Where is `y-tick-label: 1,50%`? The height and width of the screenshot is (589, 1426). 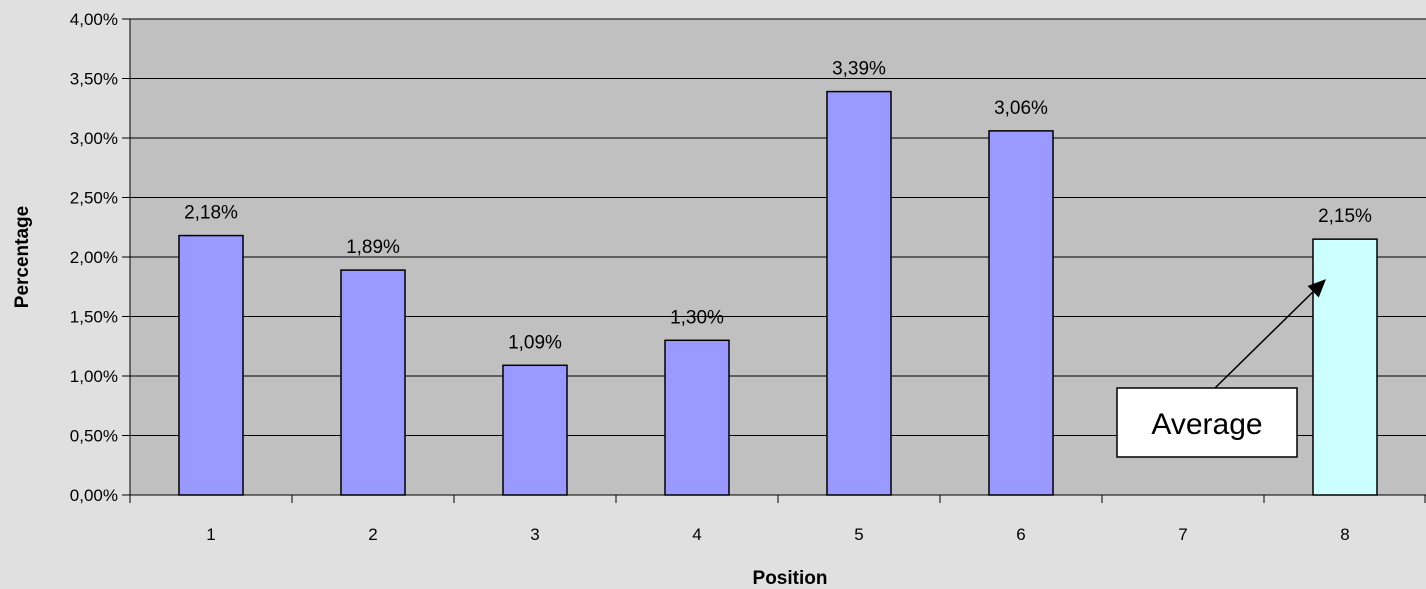 y-tick-label: 1,50% is located at coordinates (94, 317).